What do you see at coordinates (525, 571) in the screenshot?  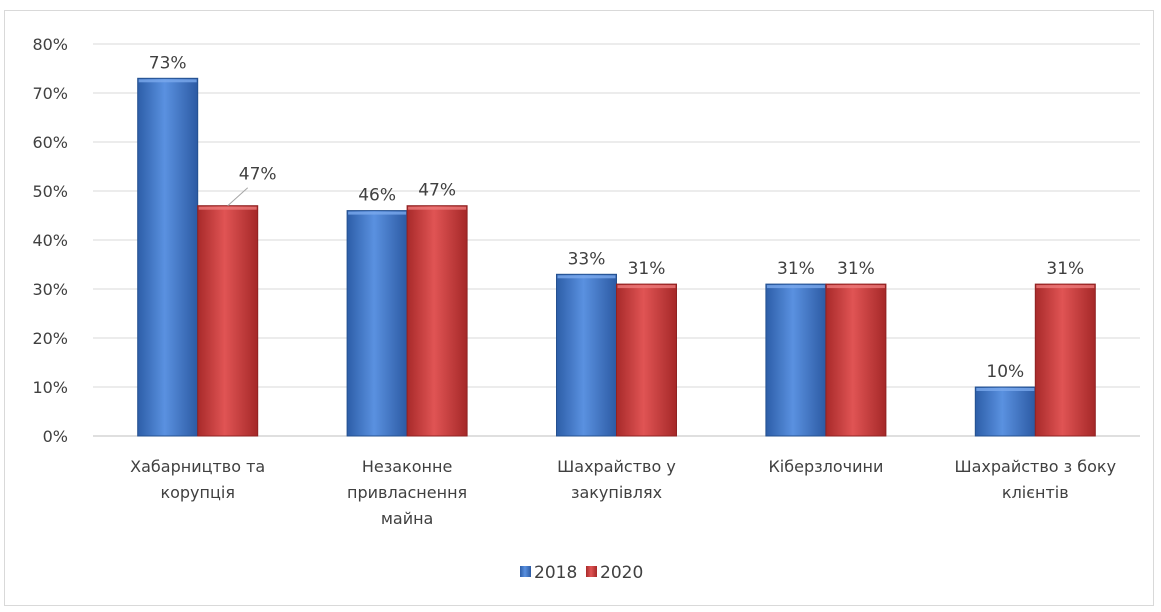 I see `legend-swatch-2018` at bounding box center [525, 571].